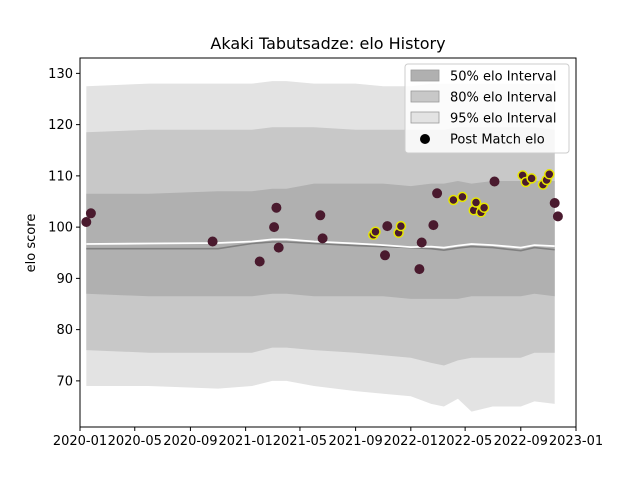 The image size is (640, 480). Describe the element at coordinates (64, 279) in the screenshot. I see `y-tick-label: 90` at that location.